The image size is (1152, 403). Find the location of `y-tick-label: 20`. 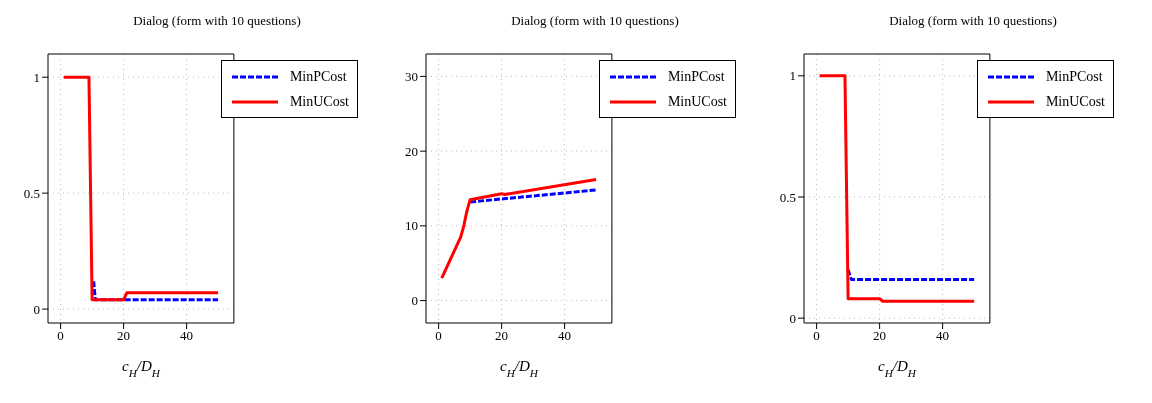

y-tick-label: 20 is located at coordinates (411, 151).